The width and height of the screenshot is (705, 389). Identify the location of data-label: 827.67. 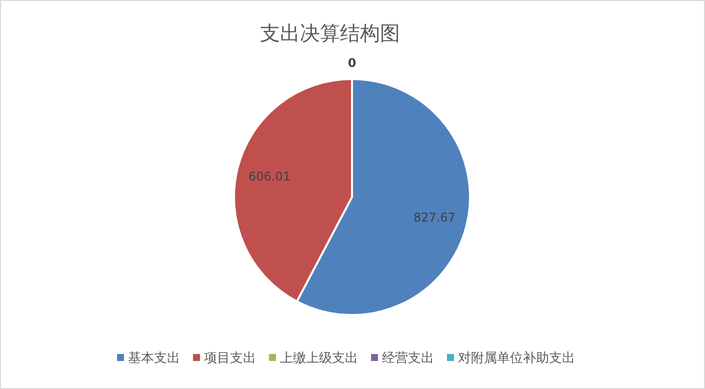
(434, 217).